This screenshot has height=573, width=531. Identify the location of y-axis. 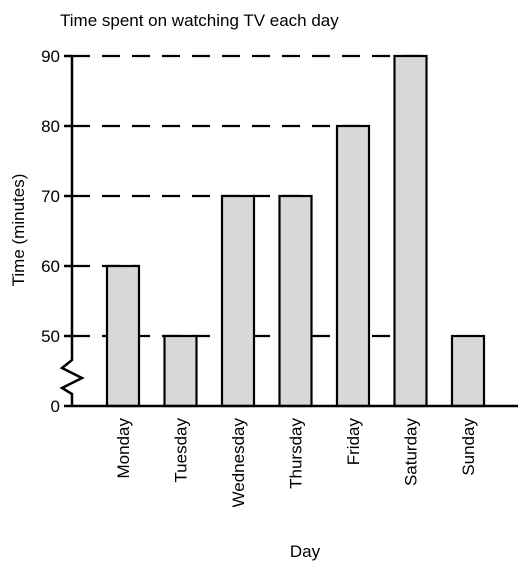
(72, 231).